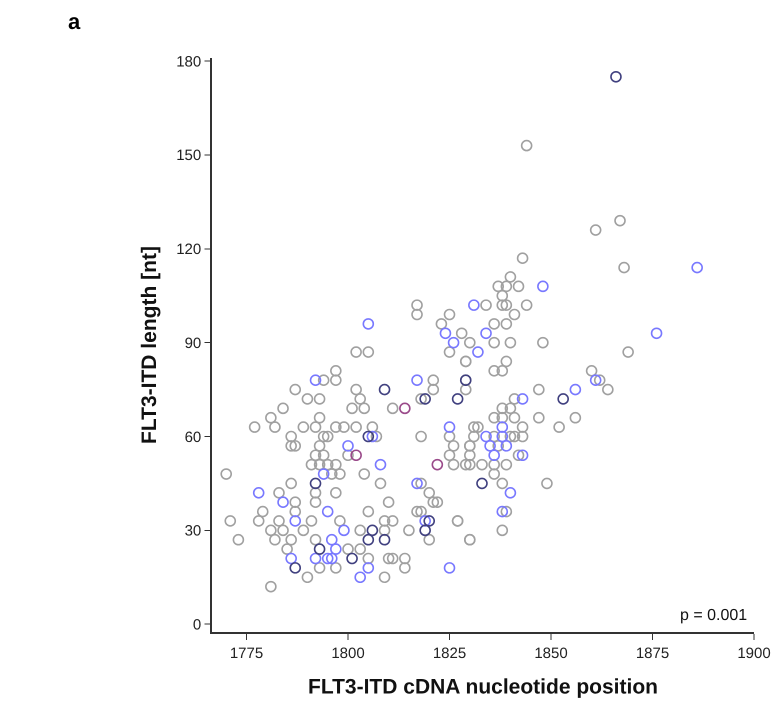 This screenshot has height=716, width=783. What do you see at coordinates (714, 615) in the screenshot?
I see `annotation: p = 0.001` at bounding box center [714, 615].